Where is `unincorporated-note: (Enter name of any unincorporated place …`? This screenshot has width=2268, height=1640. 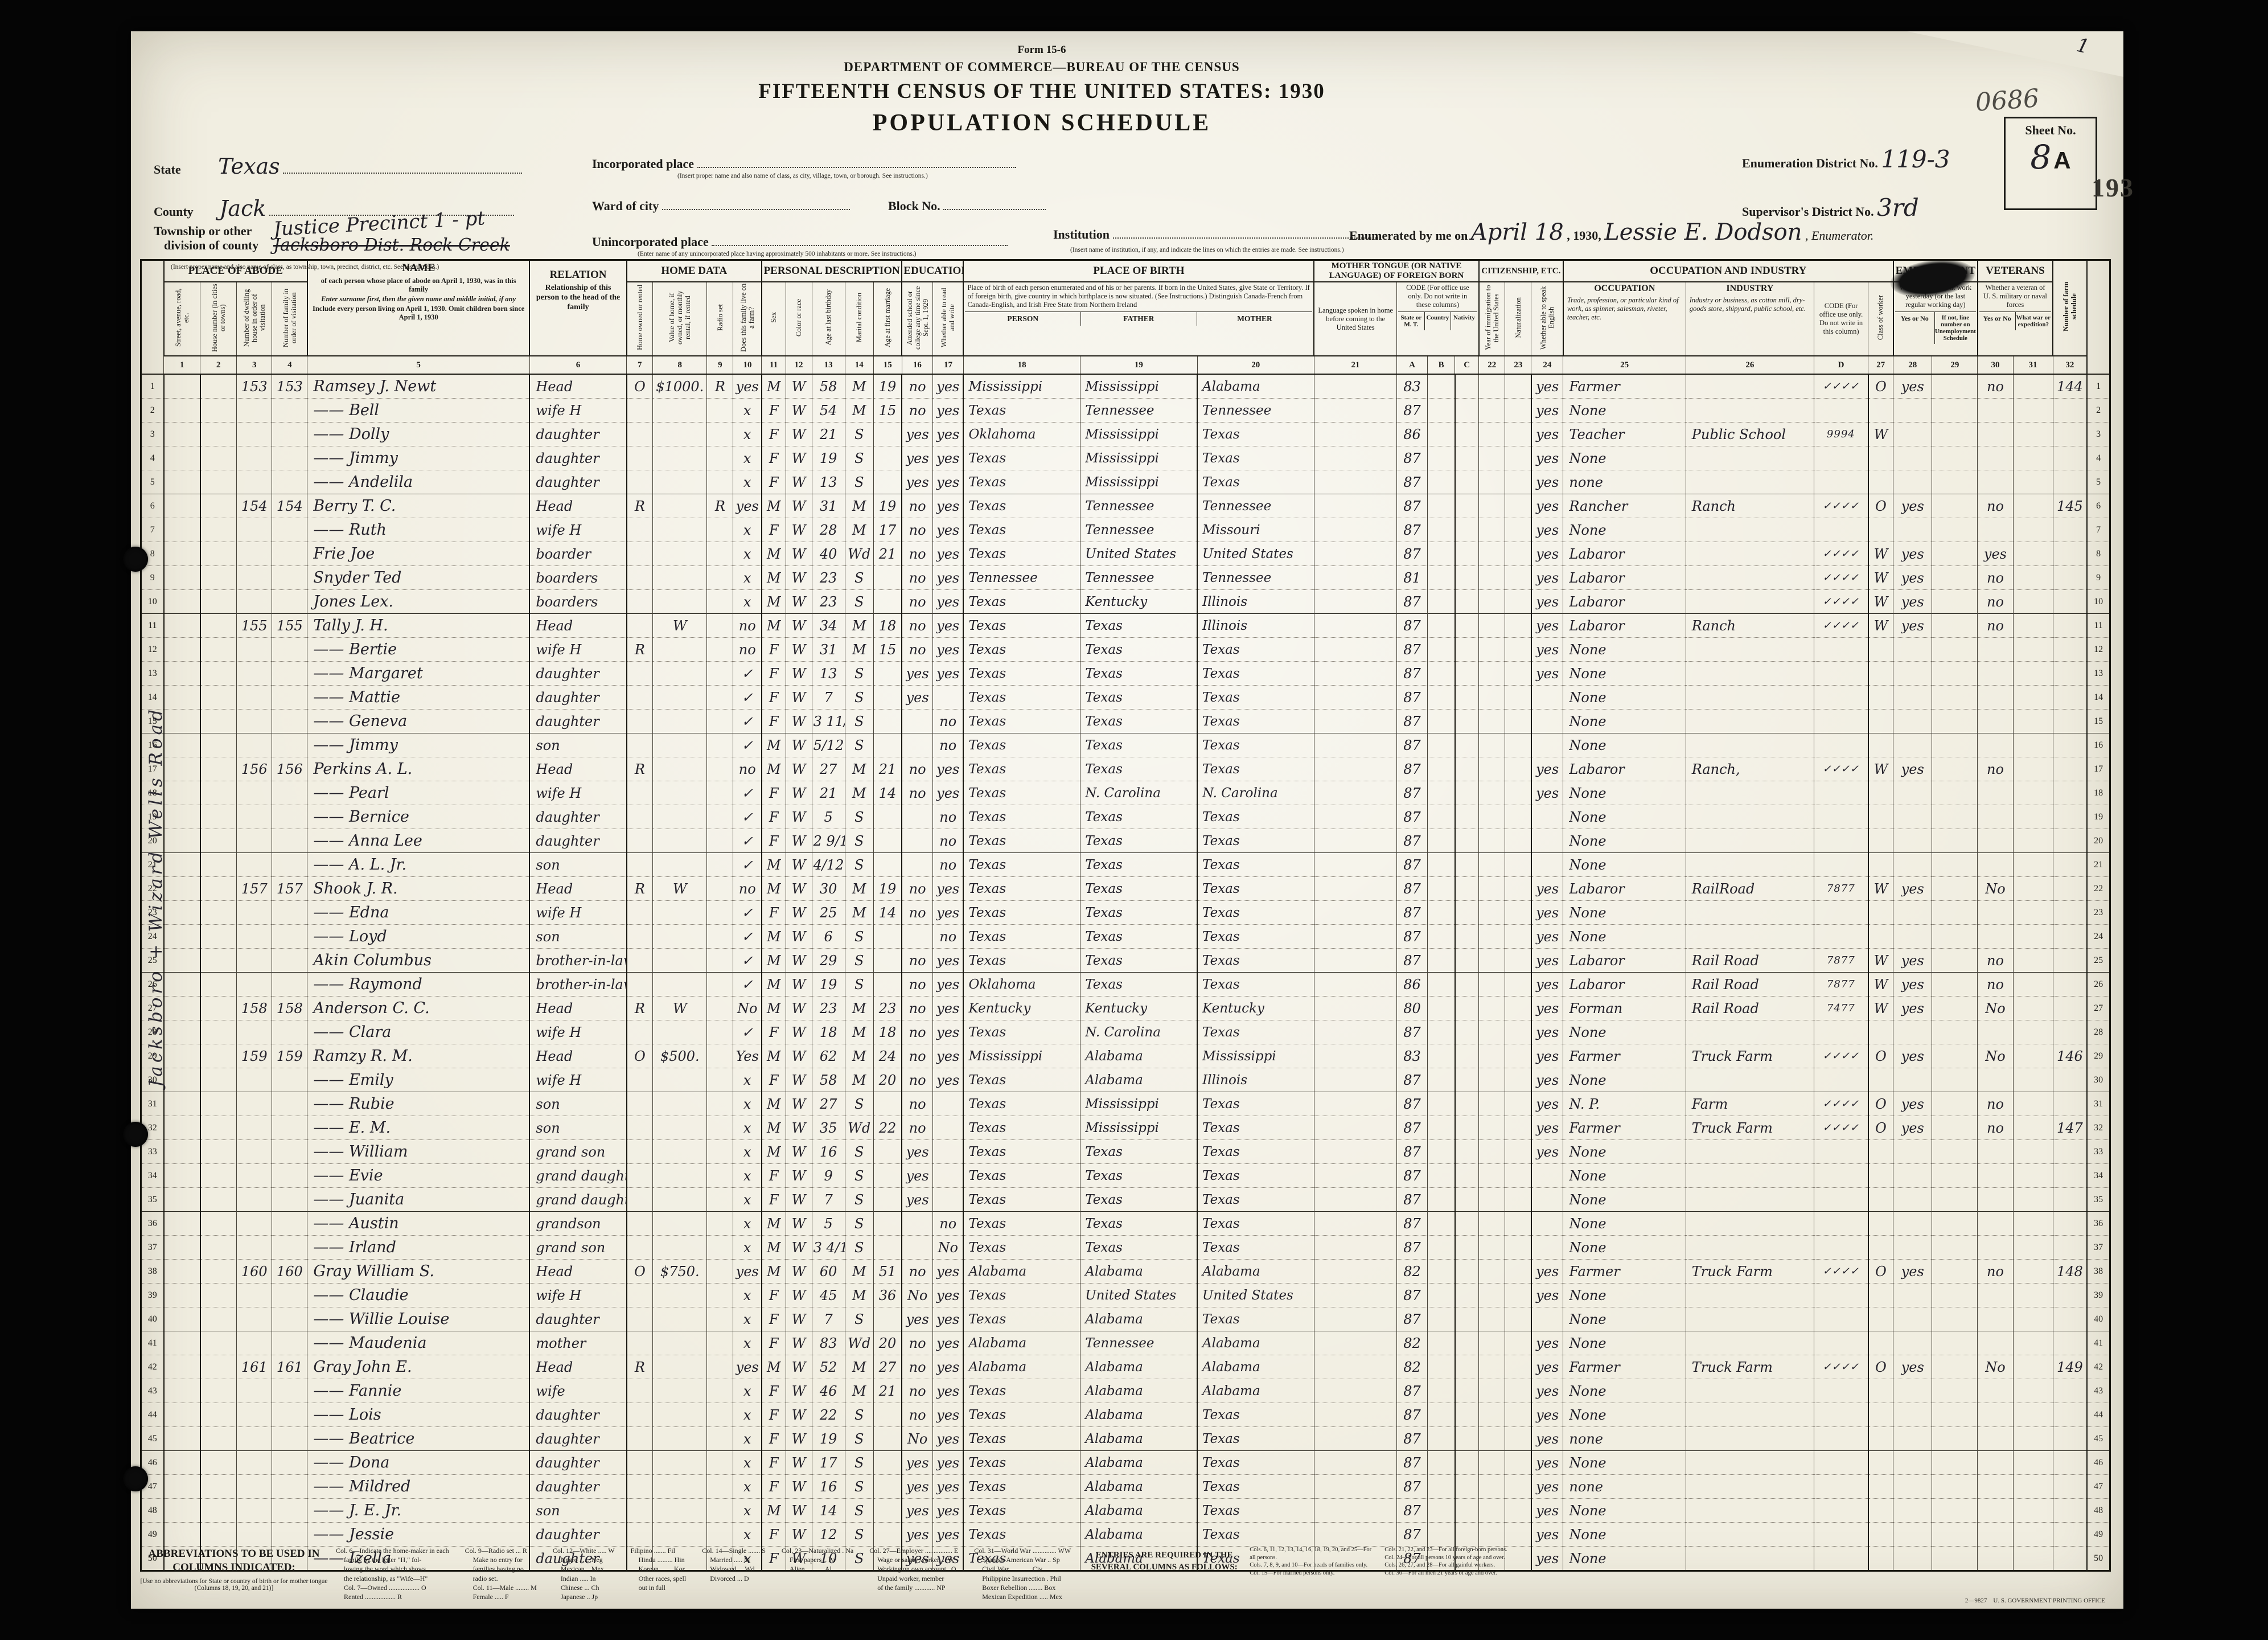
unincorporated-note: (Enter name of any unincorporated place … is located at coordinates (777, 254).